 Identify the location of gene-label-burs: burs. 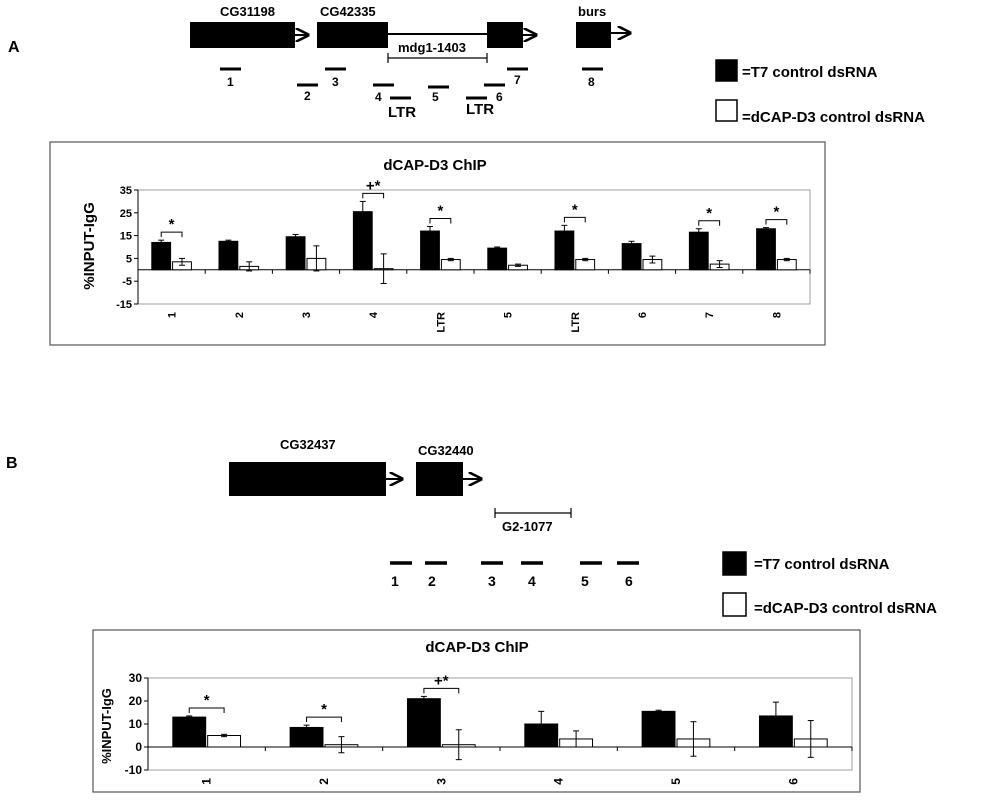
(592, 11).